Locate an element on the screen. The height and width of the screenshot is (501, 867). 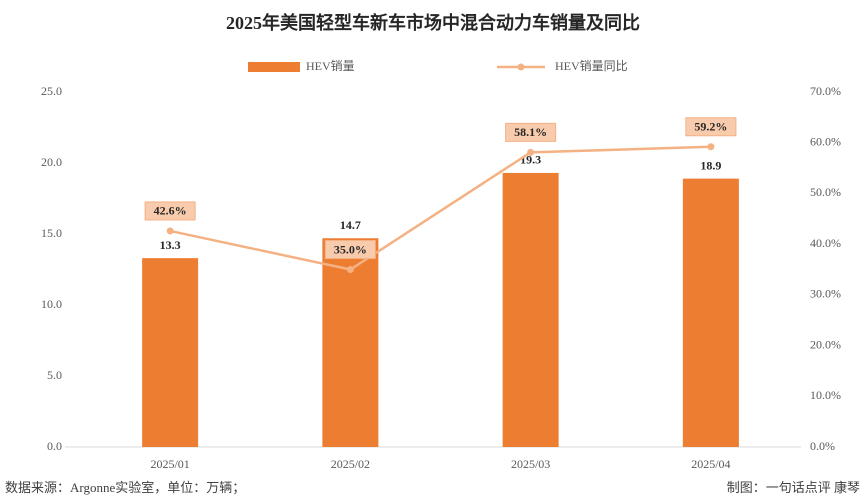
y2-tick-label: 20.0% is located at coordinates (825, 344).